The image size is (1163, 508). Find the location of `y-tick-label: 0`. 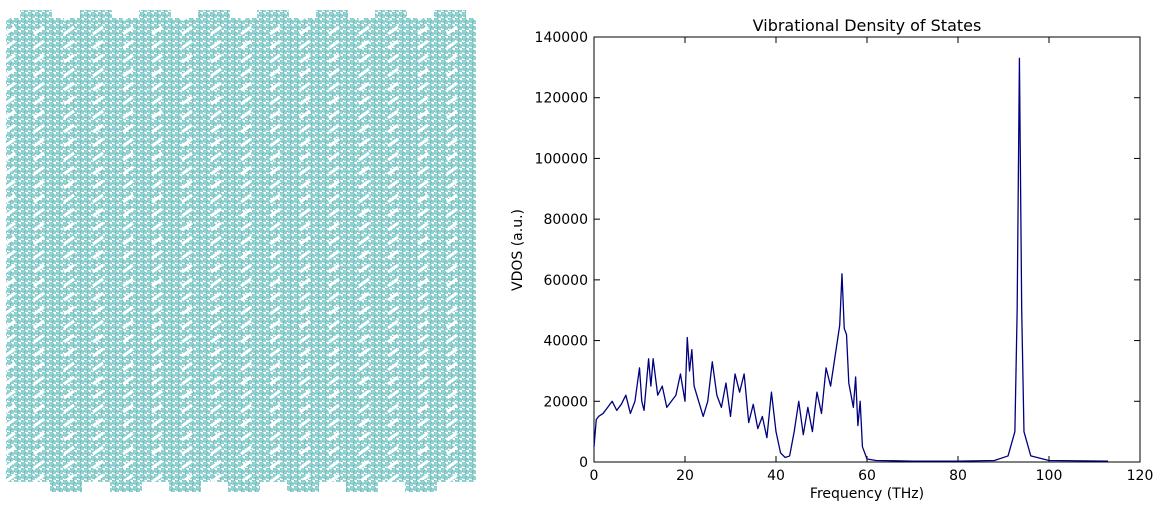

y-tick-label: 0 is located at coordinates (583, 463).